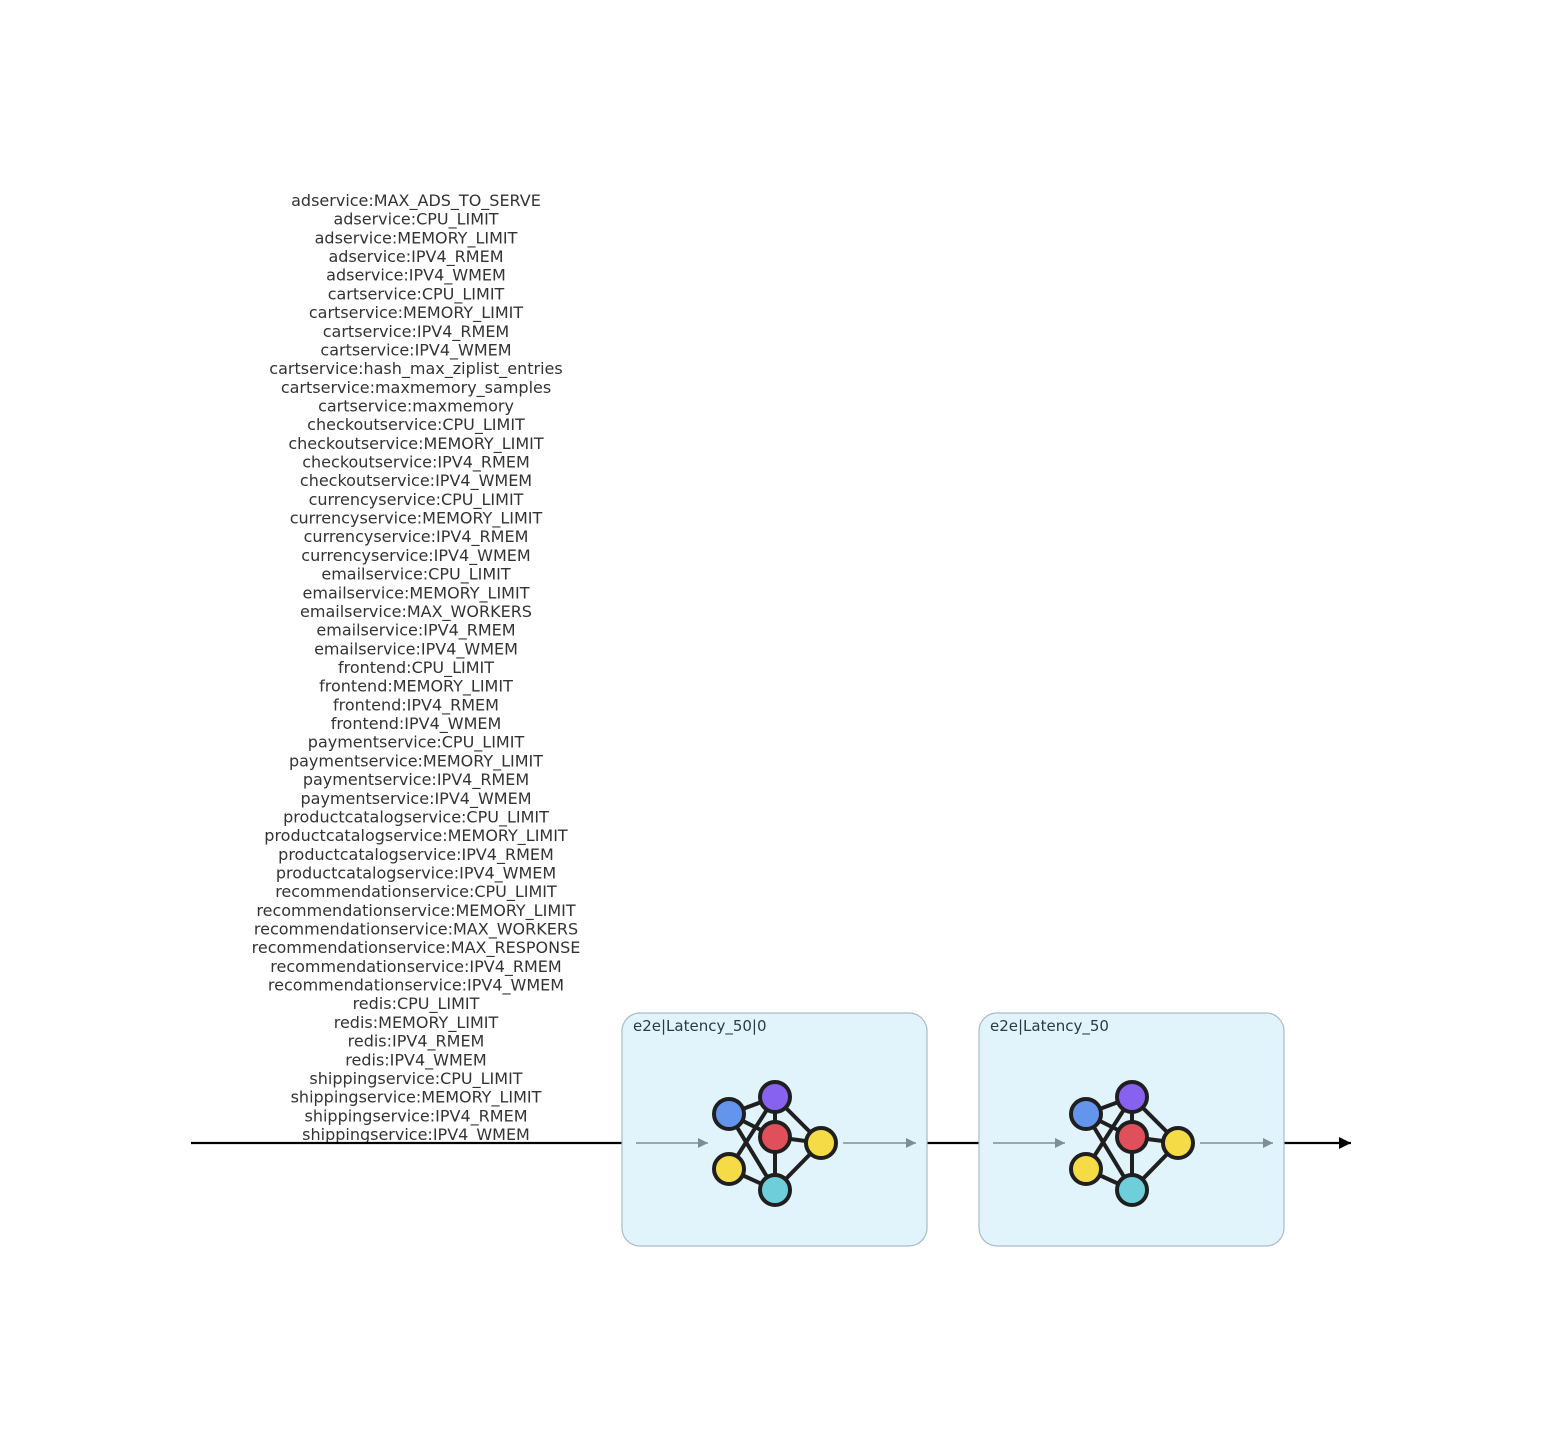 The image size is (1541, 1449). Describe the element at coordinates (416, 313) in the screenshot. I see `parameter-label: cartservice:MEMORY_LIMIT` at that location.